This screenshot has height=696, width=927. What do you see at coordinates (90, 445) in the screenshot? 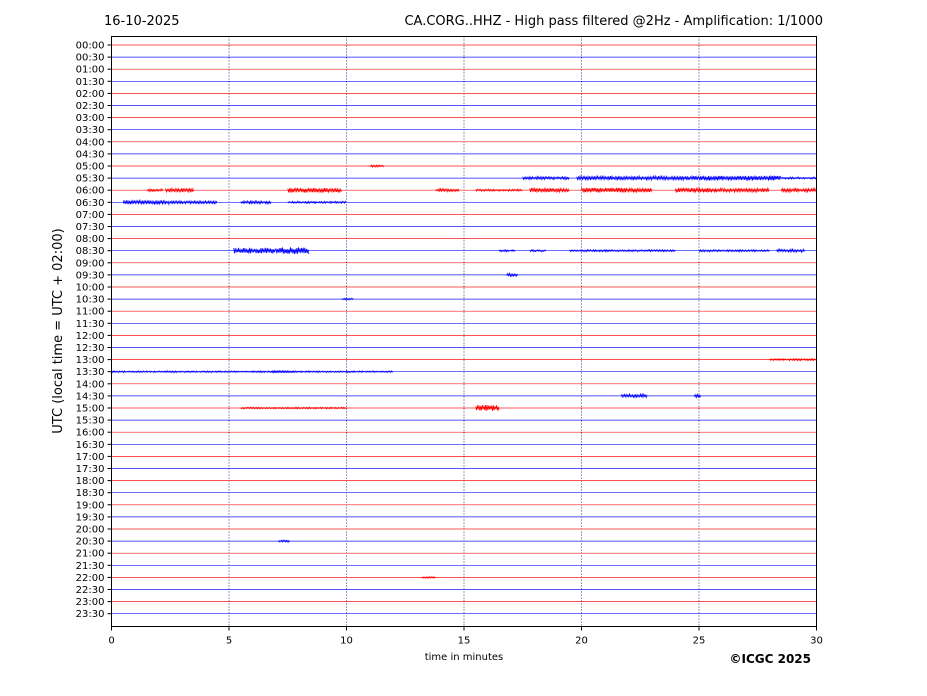
I see `y-tick-label: 16:30` at bounding box center [90, 445].